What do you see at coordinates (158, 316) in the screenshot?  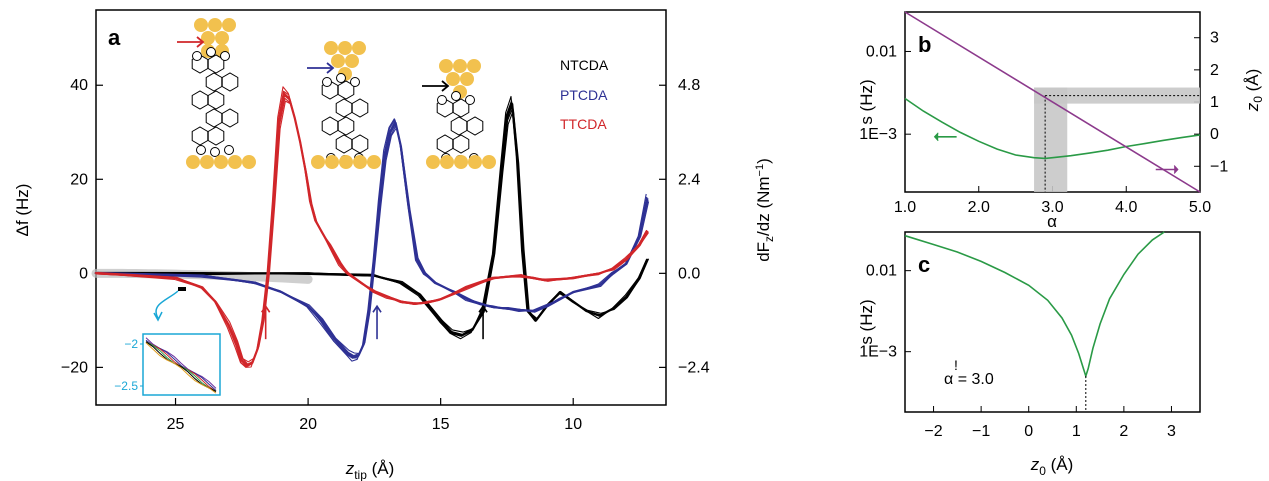 I see `inset-arrowhead` at bounding box center [158, 316].